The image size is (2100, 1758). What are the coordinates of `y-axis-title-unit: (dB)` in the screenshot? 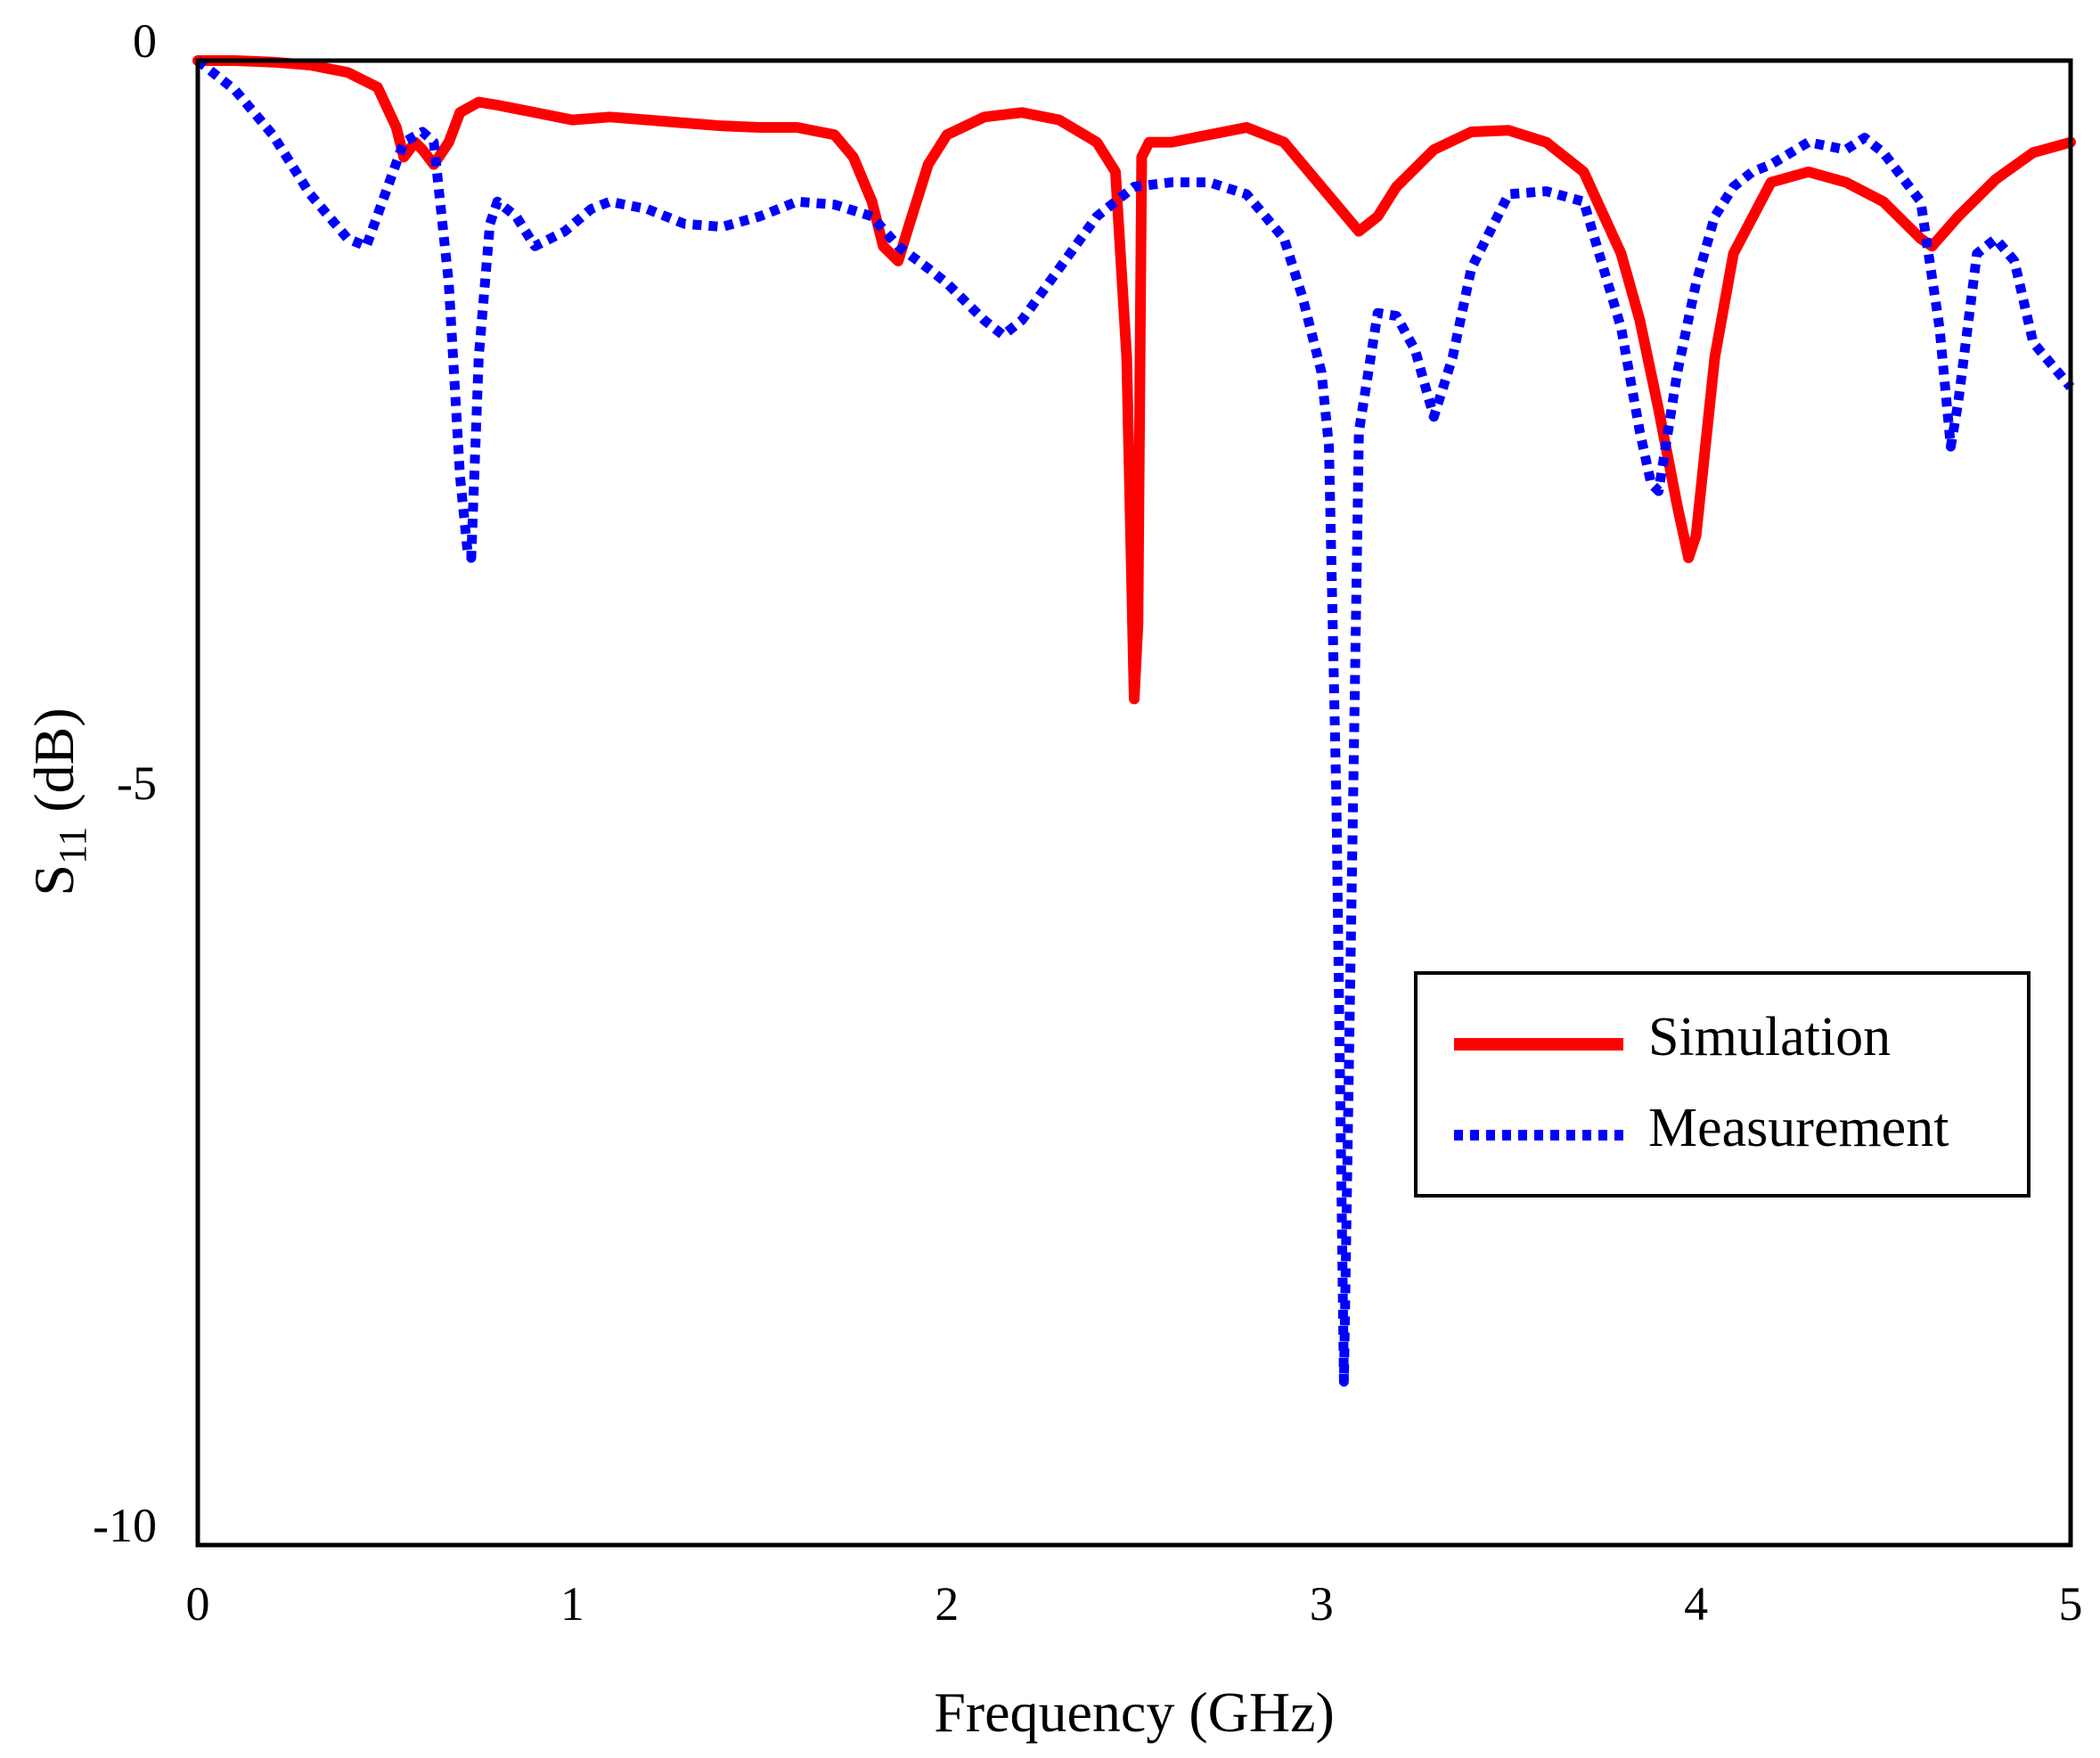 It's located at (54, 766).